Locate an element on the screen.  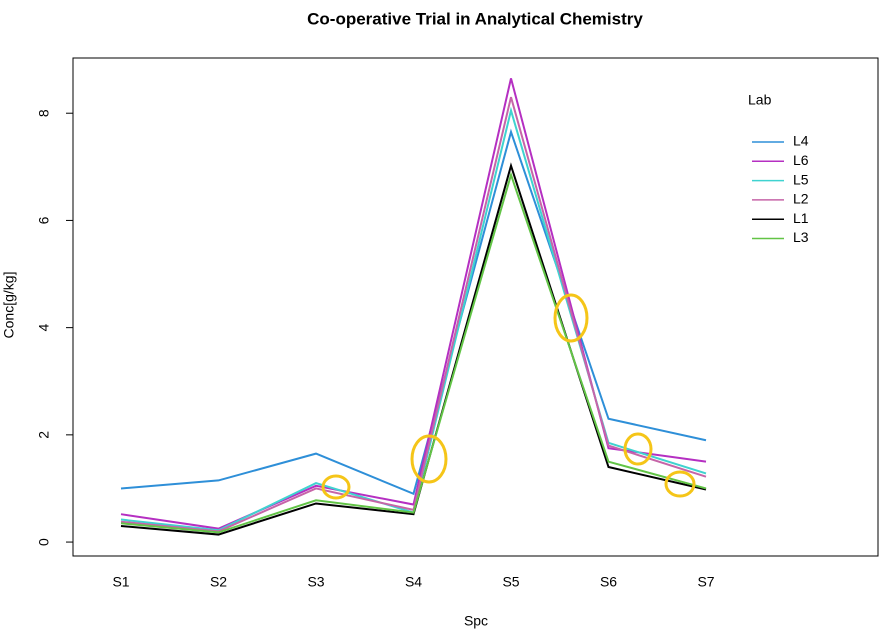
x-tick-label: S7 is located at coordinates (705, 582).